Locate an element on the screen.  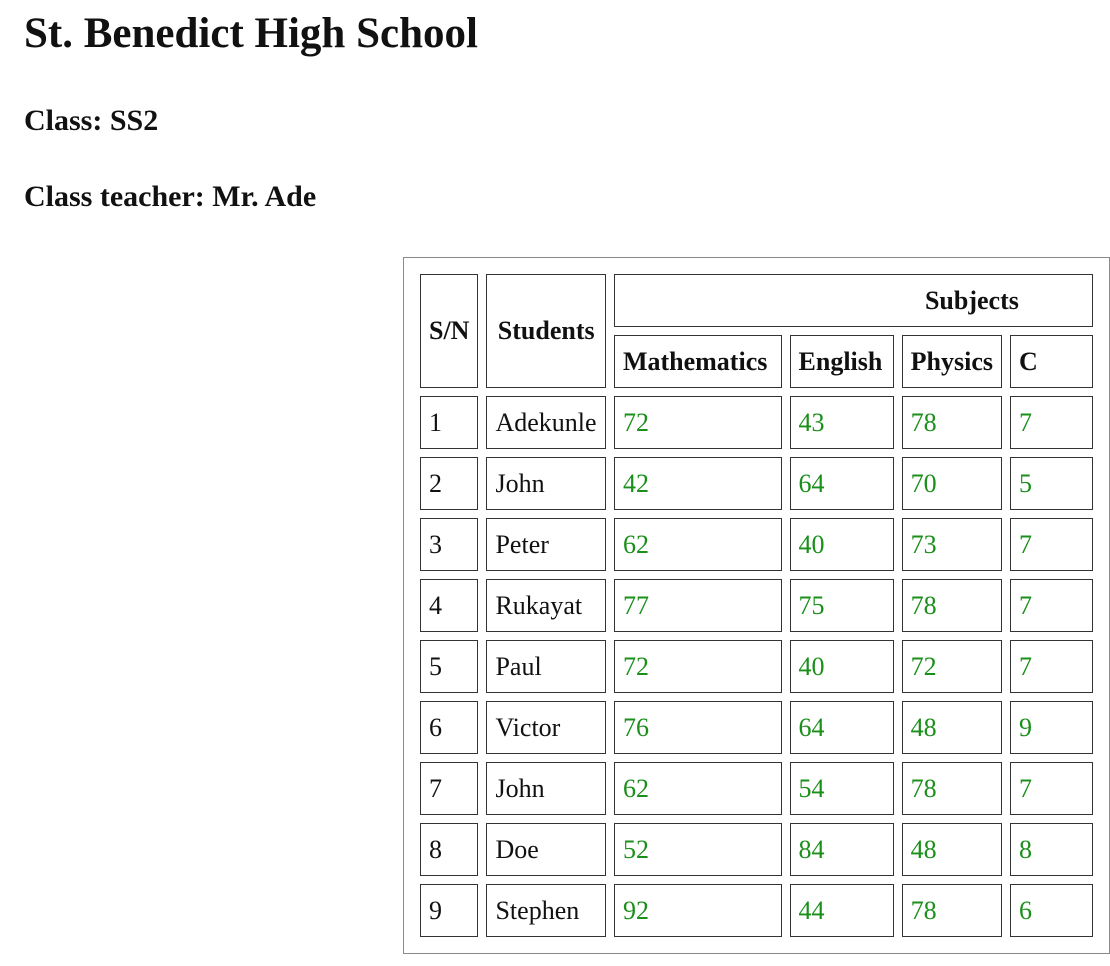
cell-score: 92 is located at coordinates (697, 910).